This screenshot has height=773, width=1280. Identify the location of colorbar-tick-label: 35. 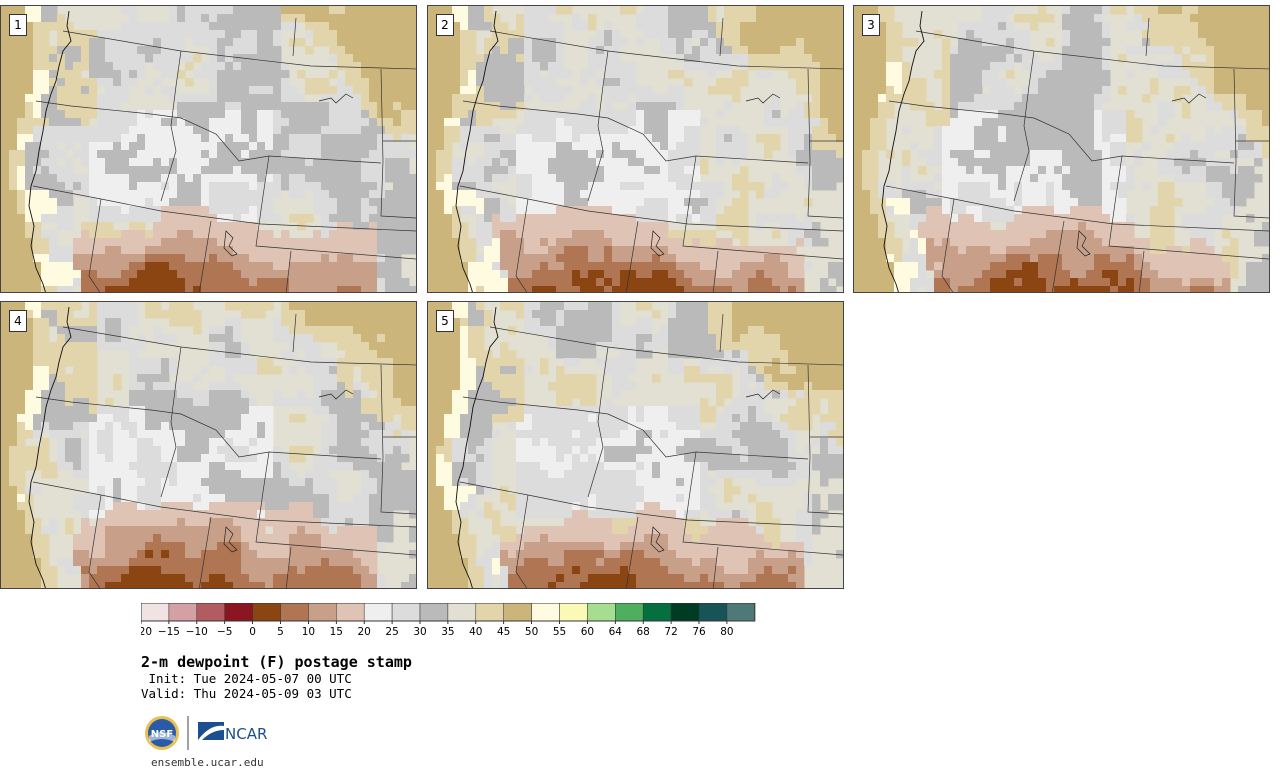
(447, 632).